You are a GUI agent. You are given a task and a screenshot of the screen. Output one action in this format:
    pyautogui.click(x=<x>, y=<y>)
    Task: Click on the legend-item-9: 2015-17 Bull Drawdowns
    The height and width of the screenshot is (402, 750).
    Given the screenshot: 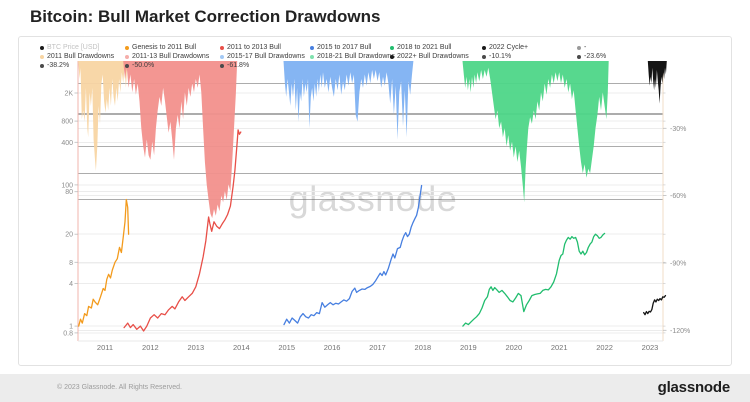 What is the action you would take?
    pyautogui.click(x=262, y=56)
    